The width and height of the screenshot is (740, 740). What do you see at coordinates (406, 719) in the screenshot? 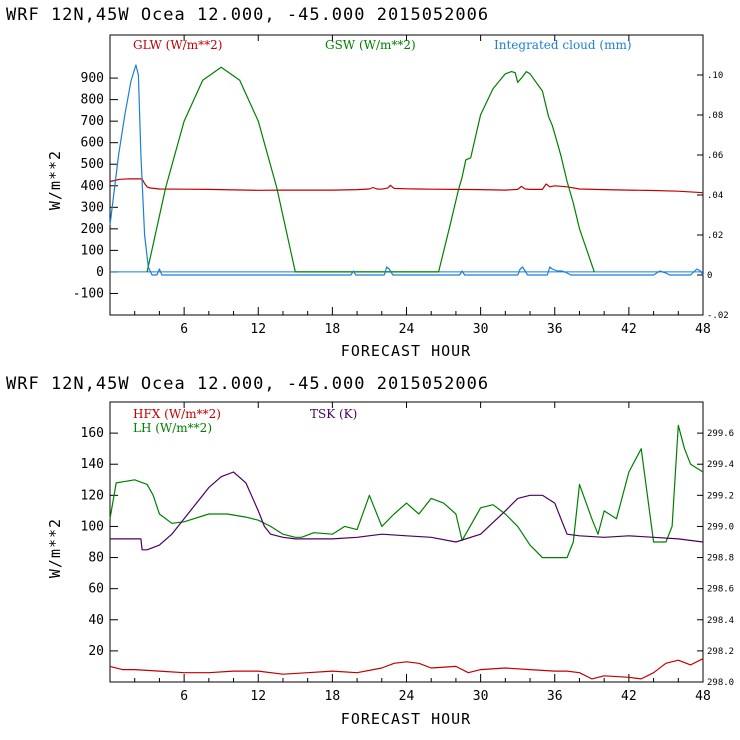
I see `bottom-x-axis-label: FORECAST HOUR` at bounding box center [406, 719].